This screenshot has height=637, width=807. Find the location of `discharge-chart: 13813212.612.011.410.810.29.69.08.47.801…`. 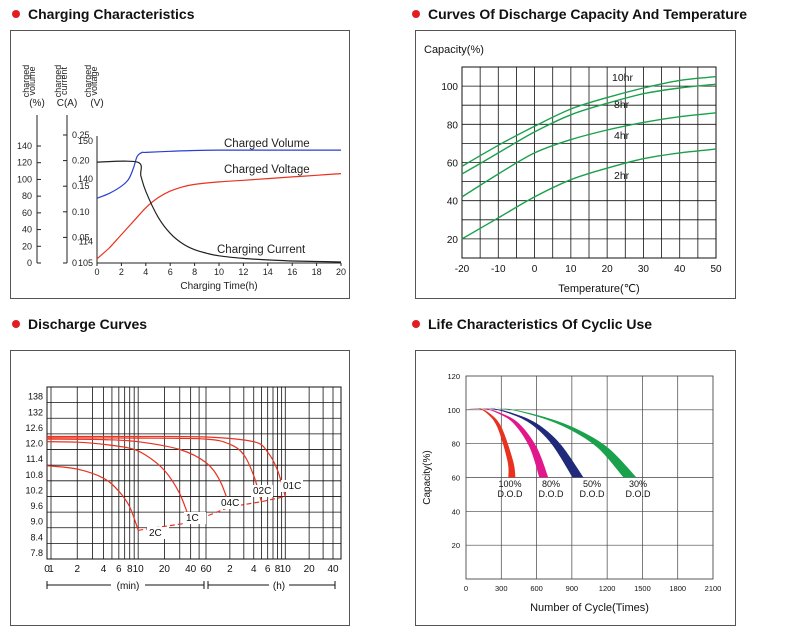

discharge-chart: 13813212.612.011.410.810.29.69.08.47.801… is located at coordinates (183, 489).